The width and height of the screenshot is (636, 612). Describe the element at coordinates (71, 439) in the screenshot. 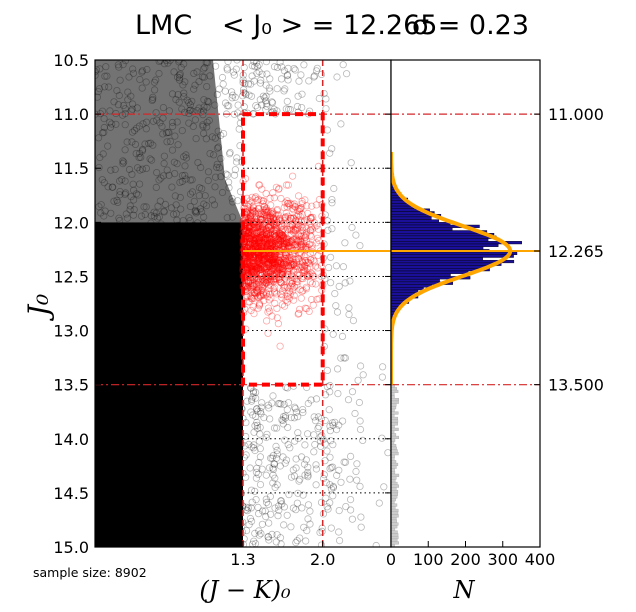

I see `y-tick-label: 14.0` at that location.